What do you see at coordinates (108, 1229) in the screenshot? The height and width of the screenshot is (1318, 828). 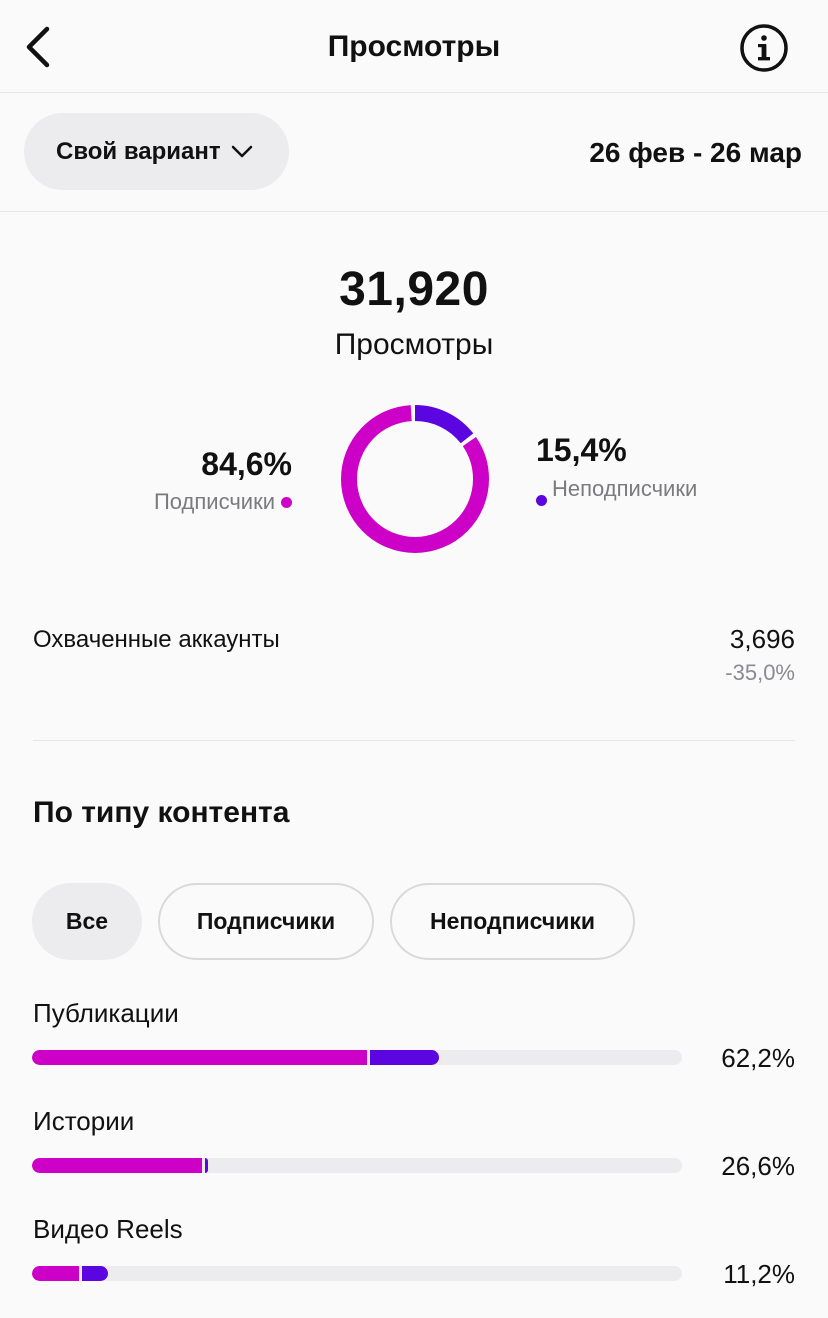 I see `content-type-label-reels: Видео Reels` at bounding box center [108, 1229].